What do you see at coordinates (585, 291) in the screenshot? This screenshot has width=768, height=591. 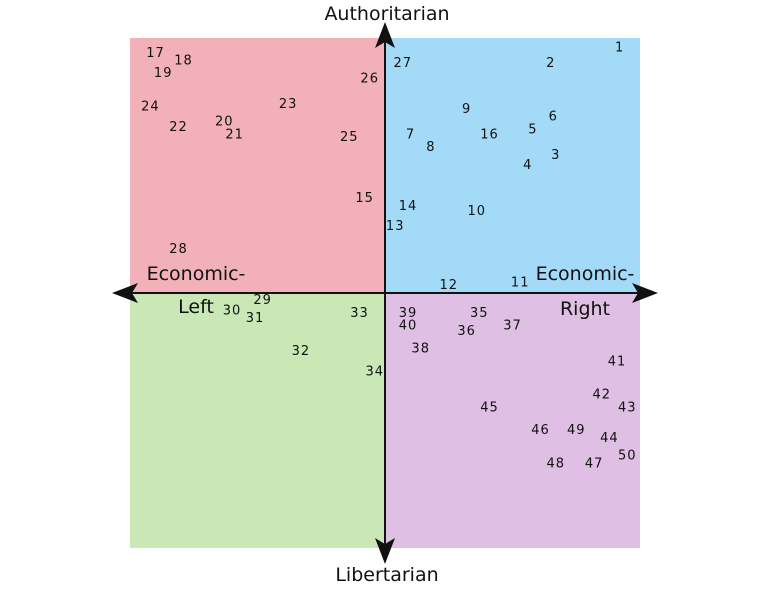 I see `axis-label-right: Economic- Right` at bounding box center [585, 291].